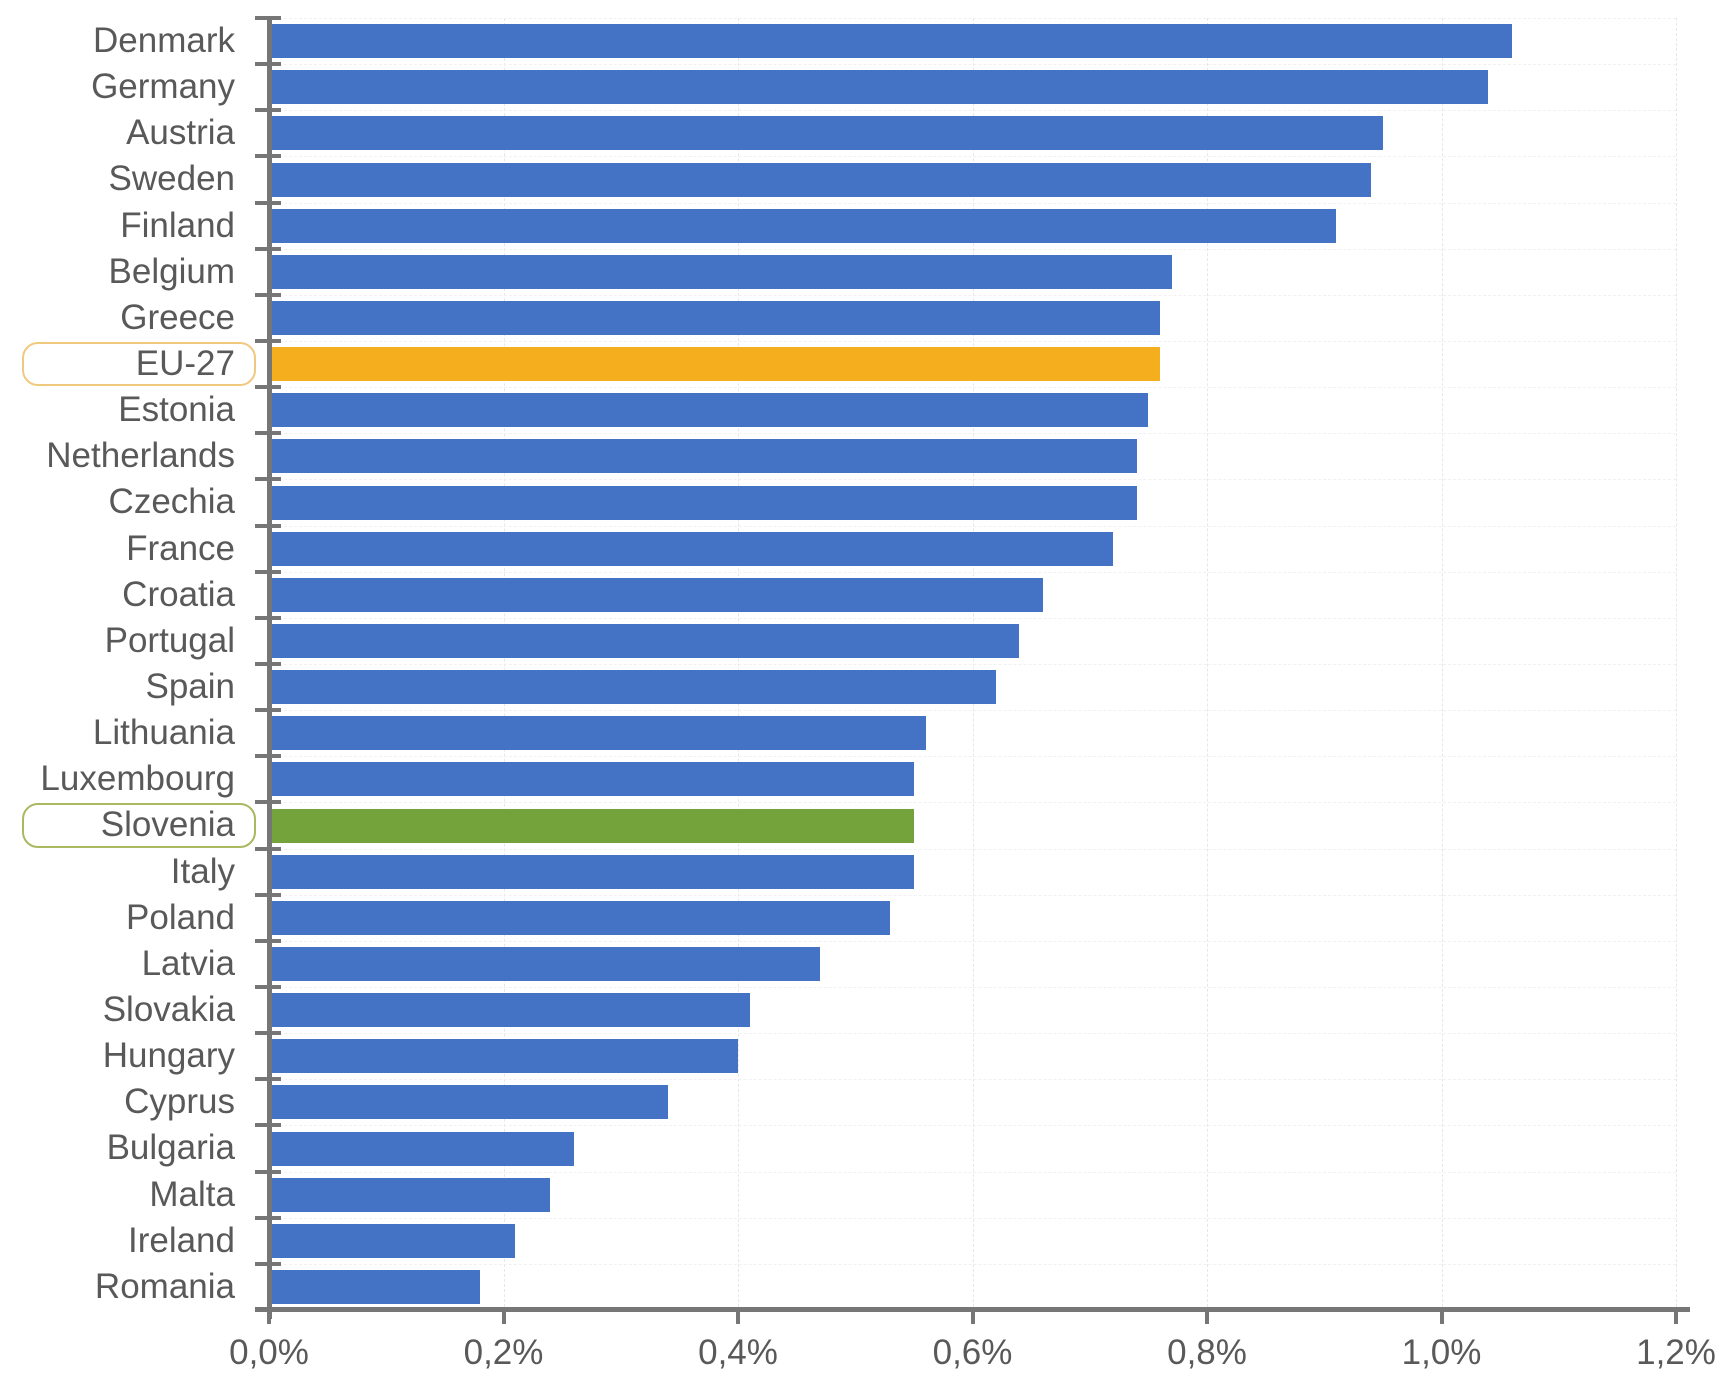  Describe the element at coordinates (192, 1194) in the screenshot. I see `category-label-malta: Malta` at that location.